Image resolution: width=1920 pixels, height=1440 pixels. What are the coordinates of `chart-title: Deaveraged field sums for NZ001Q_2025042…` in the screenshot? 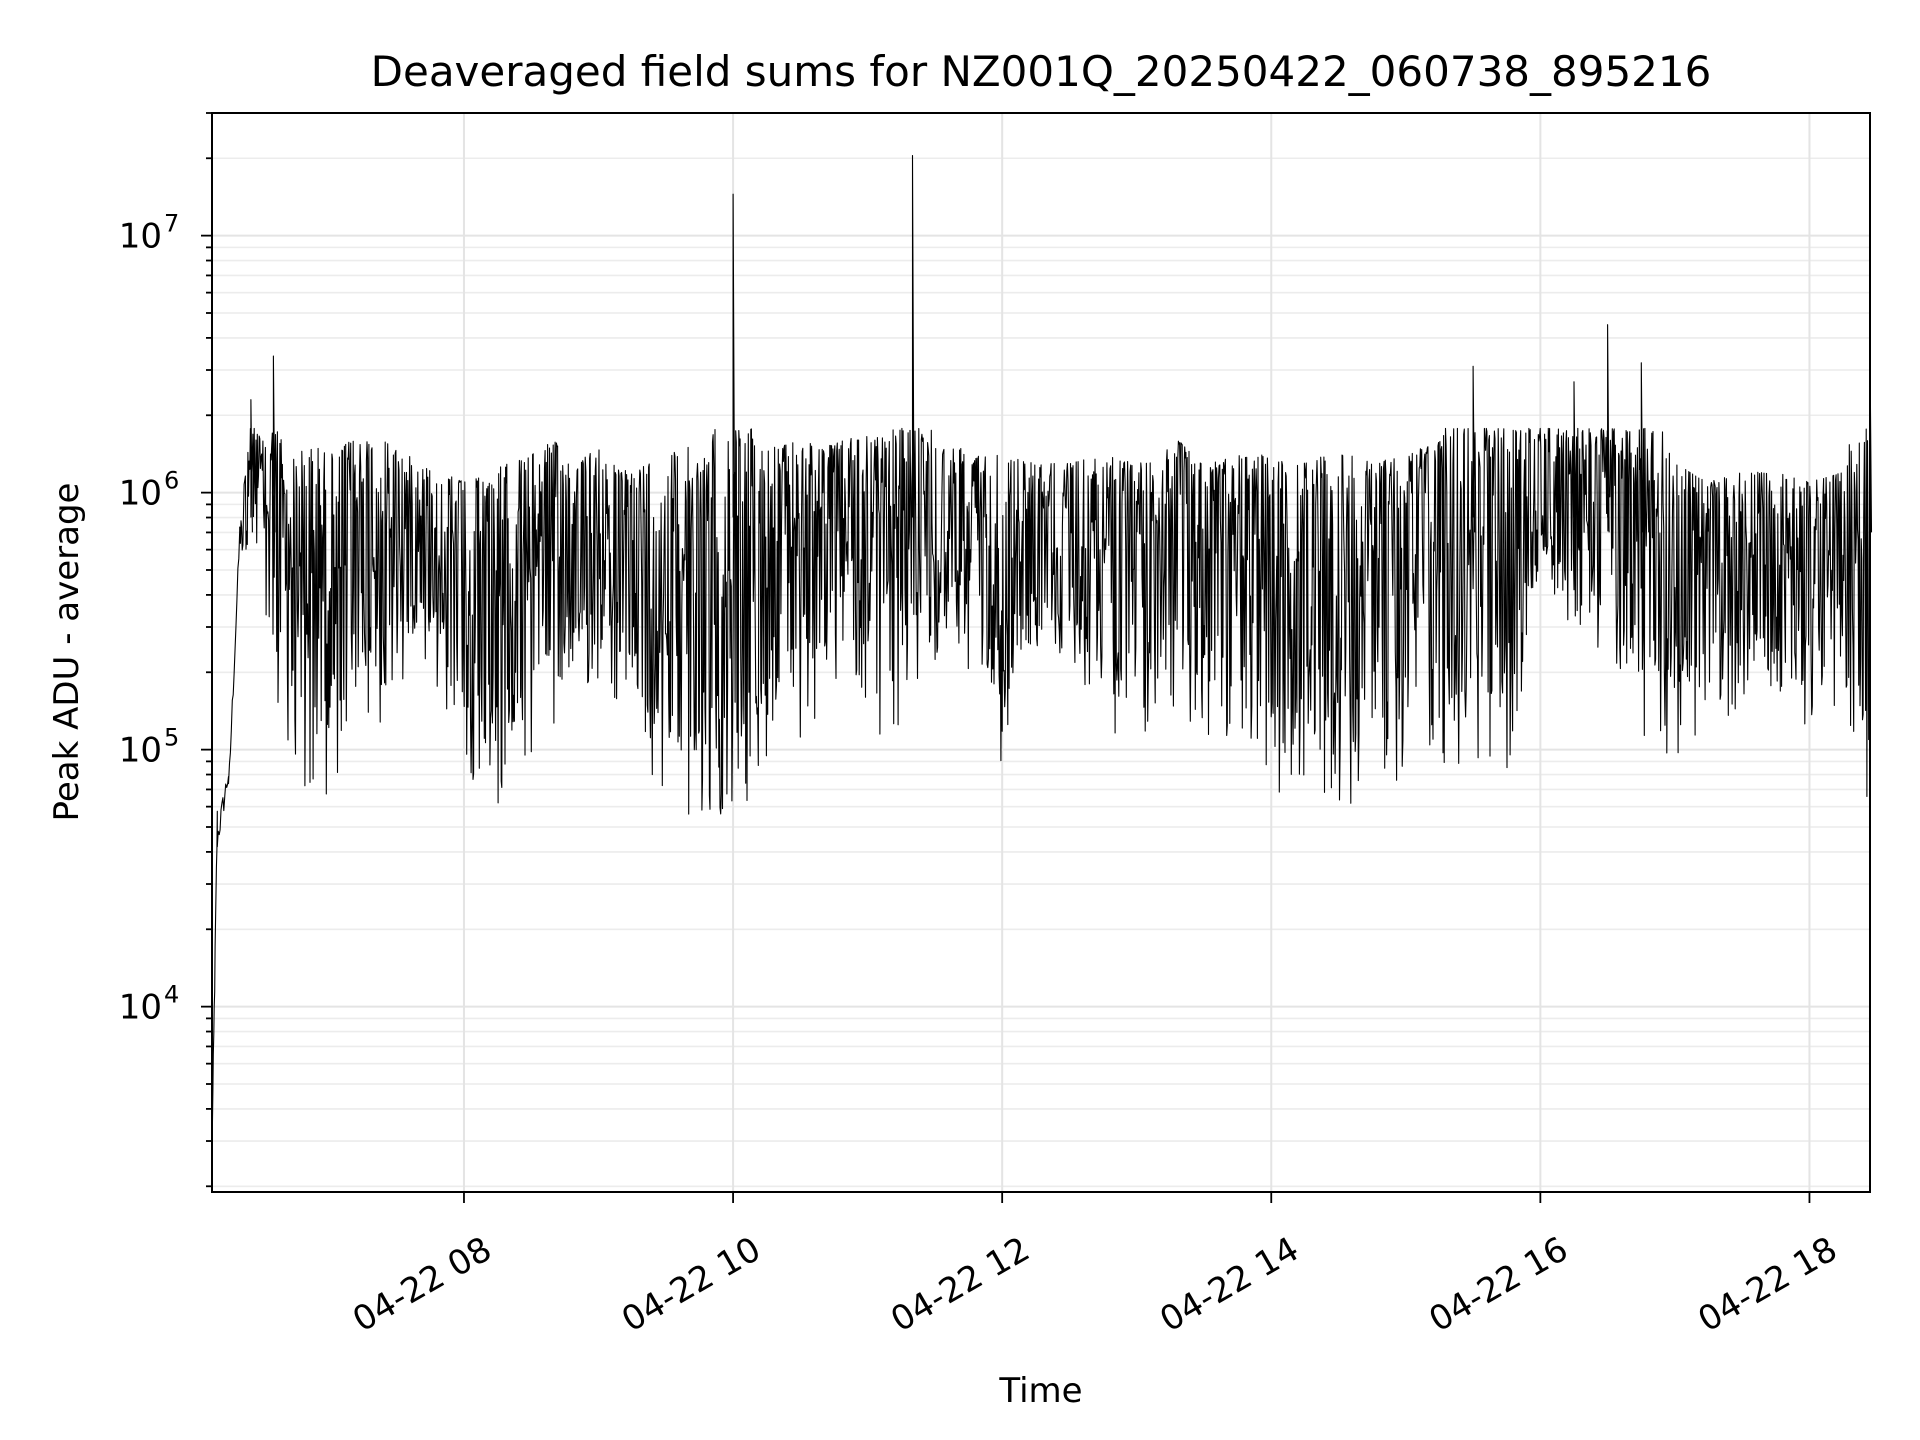 It's located at (1041, 71).